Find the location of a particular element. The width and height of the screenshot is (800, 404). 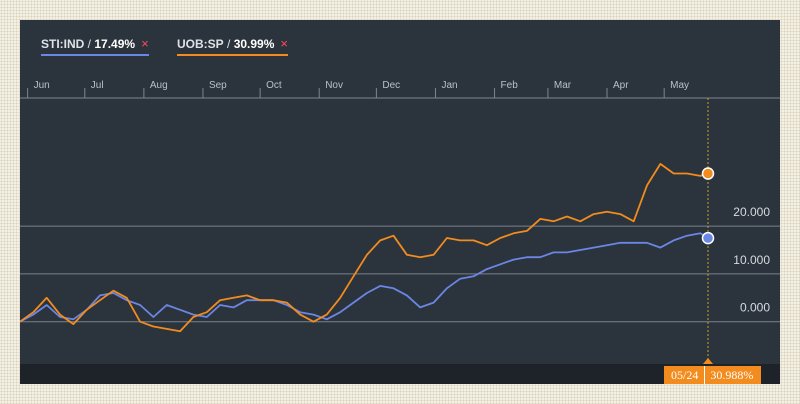

y-axis-label: 0.000 is located at coordinates (755, 308).